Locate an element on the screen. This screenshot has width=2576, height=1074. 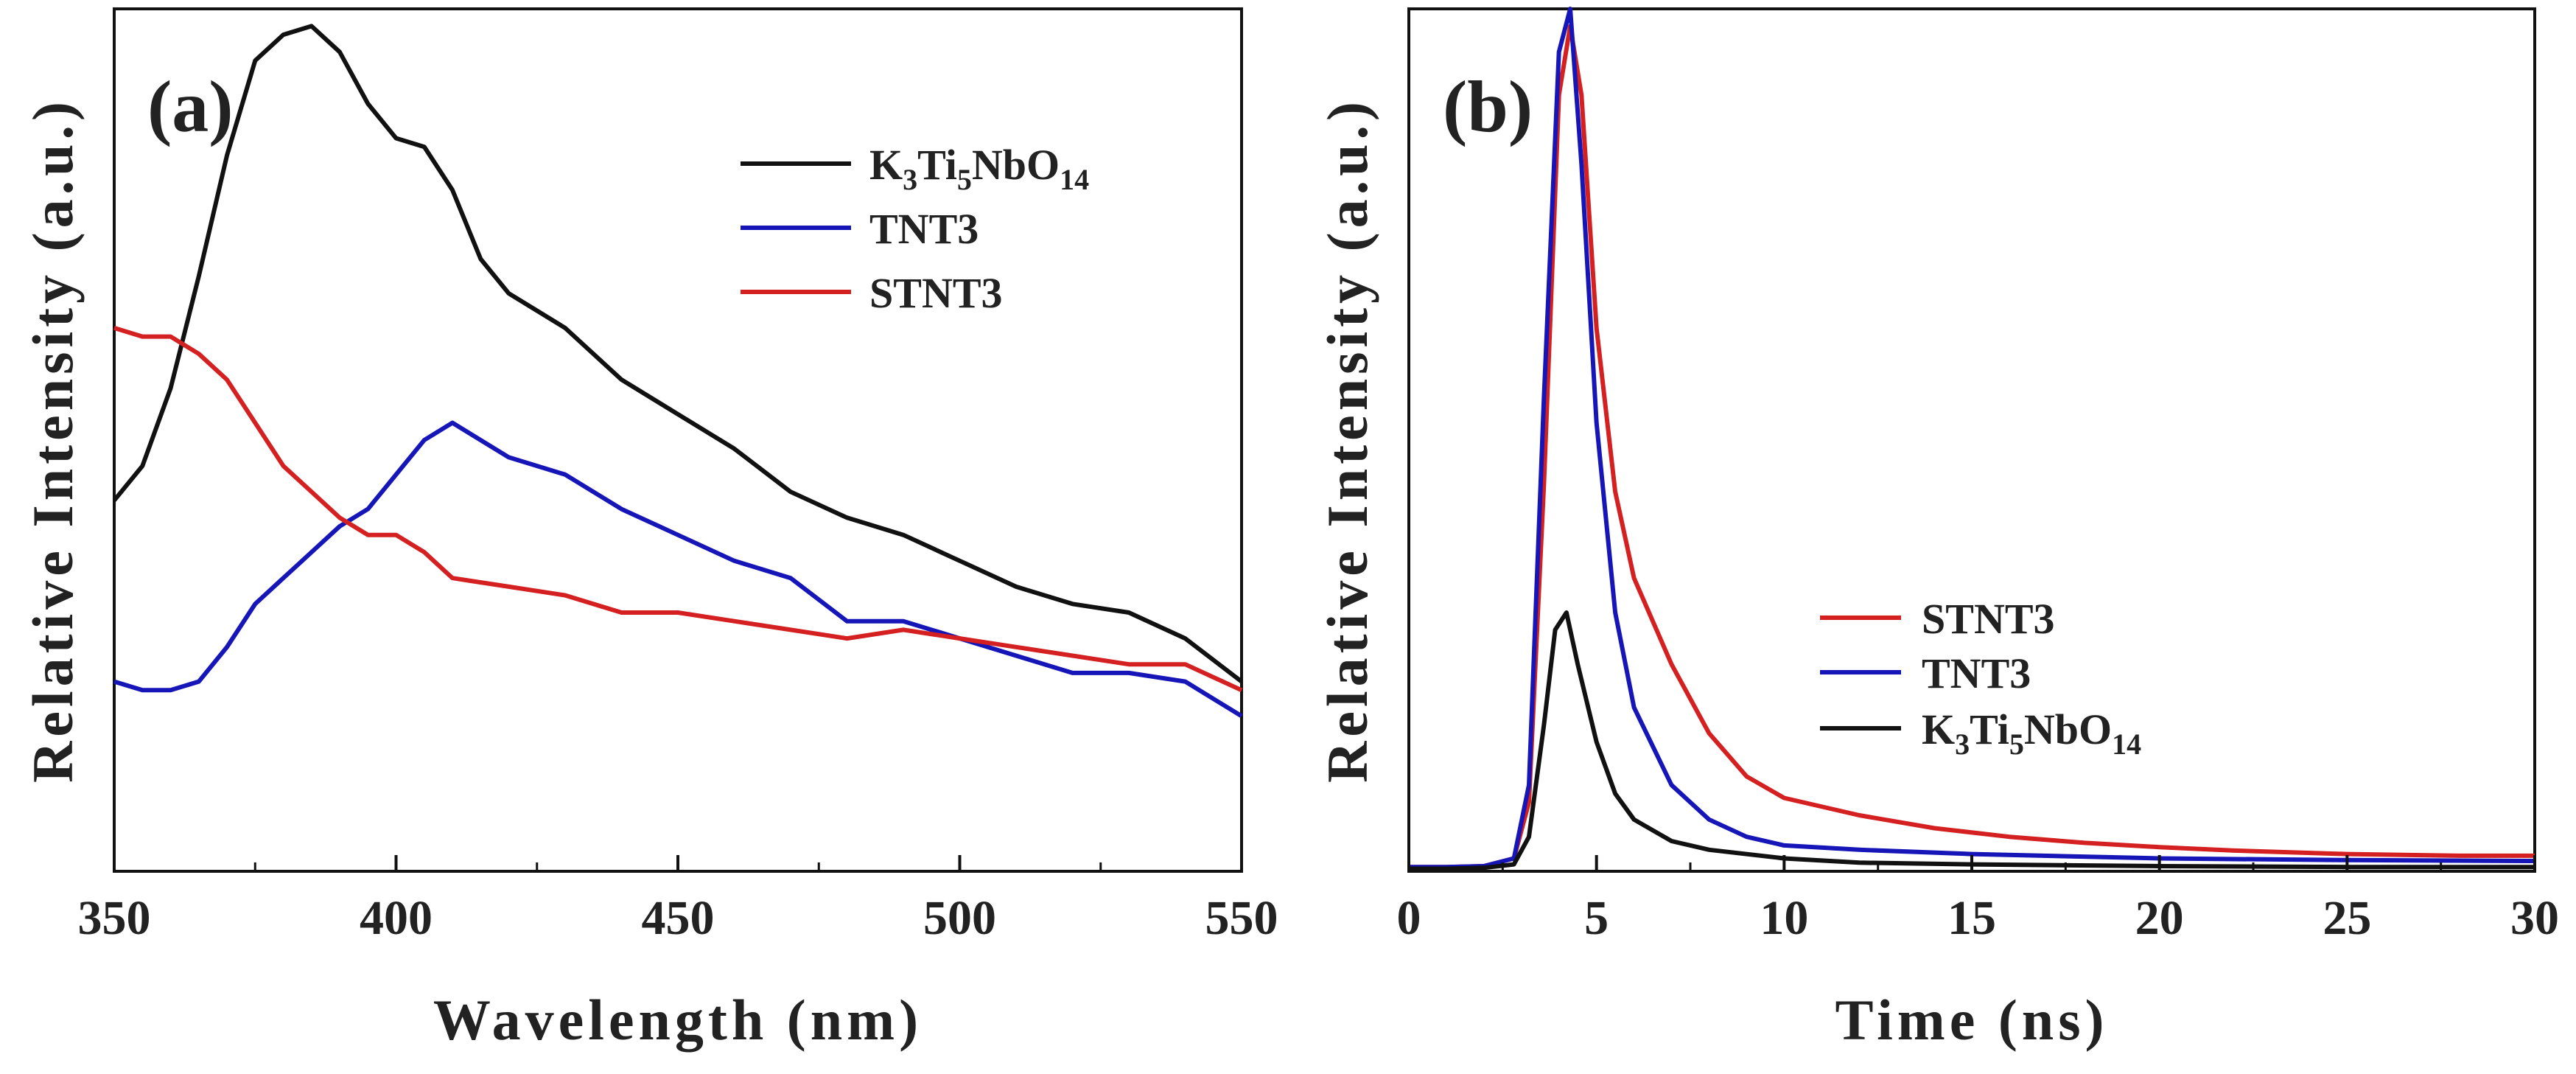
x-tick-label-b-30: 30 is located at coordinates (2534, 918).